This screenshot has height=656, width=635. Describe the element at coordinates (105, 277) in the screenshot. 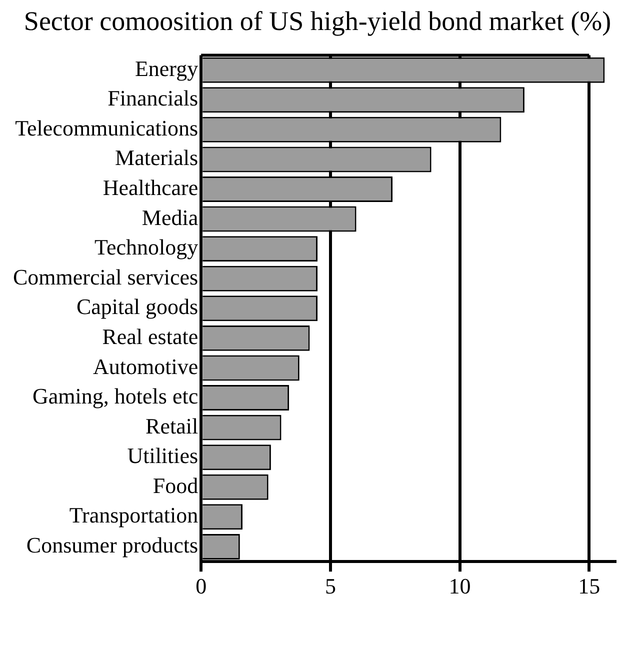

I see `y-tick-label: Commercial services` at that location.